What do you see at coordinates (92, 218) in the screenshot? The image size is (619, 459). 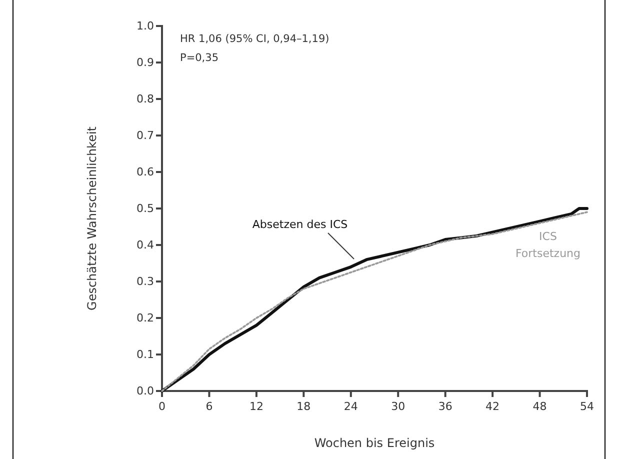 I see `y-axis-title: Geschätzte Wahrscheinlichkeit` at bounding box center [92, 218].